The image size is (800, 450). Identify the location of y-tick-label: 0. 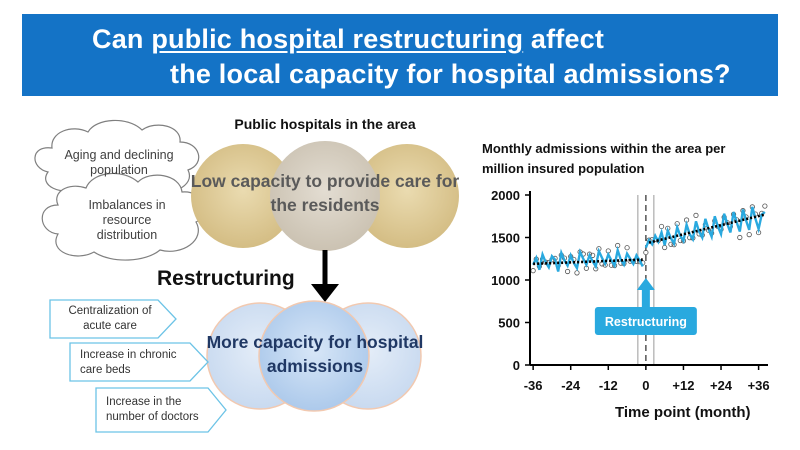
(516, 365).